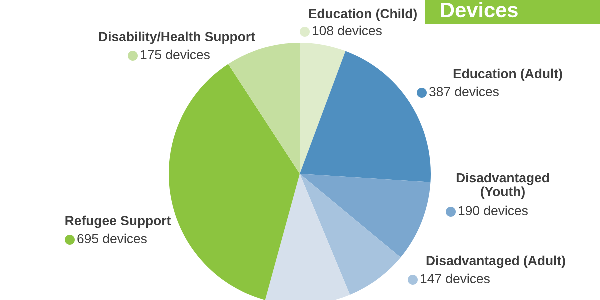  Describe the element at coordinates (464, 91) in the screenshot. I see `data-label: 387 devices` at that location.